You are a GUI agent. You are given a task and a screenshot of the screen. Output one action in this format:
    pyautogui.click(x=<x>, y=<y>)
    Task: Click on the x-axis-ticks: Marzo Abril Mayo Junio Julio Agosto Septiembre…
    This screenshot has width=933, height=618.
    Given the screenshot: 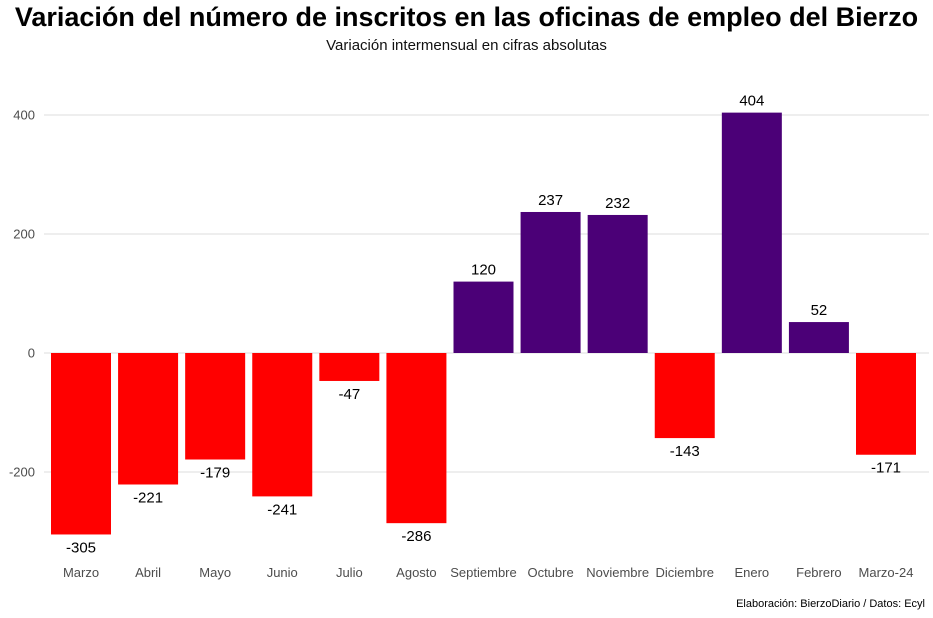 What is the action you would take?
    pyautogui.click(x=488, y=572)
    